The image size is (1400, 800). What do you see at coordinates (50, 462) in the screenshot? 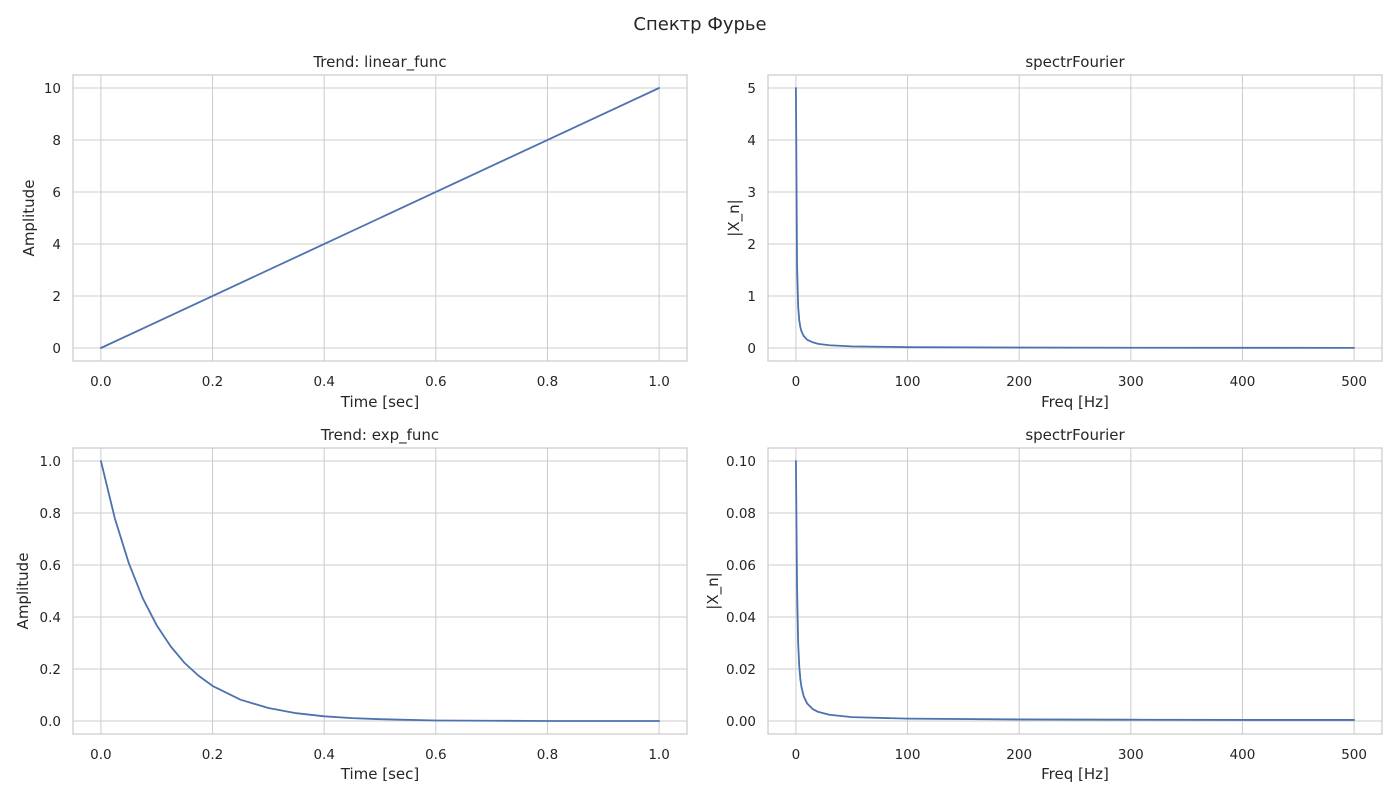
I see `y-tick-label: 1.0` at bounding box center [50, 462].